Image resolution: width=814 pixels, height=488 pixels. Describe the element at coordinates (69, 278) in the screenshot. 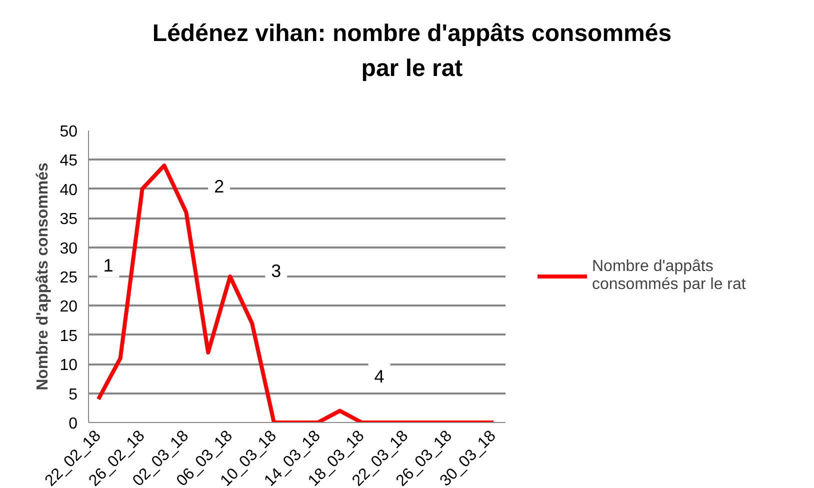

I see `y-tick-label: 25` at that location.